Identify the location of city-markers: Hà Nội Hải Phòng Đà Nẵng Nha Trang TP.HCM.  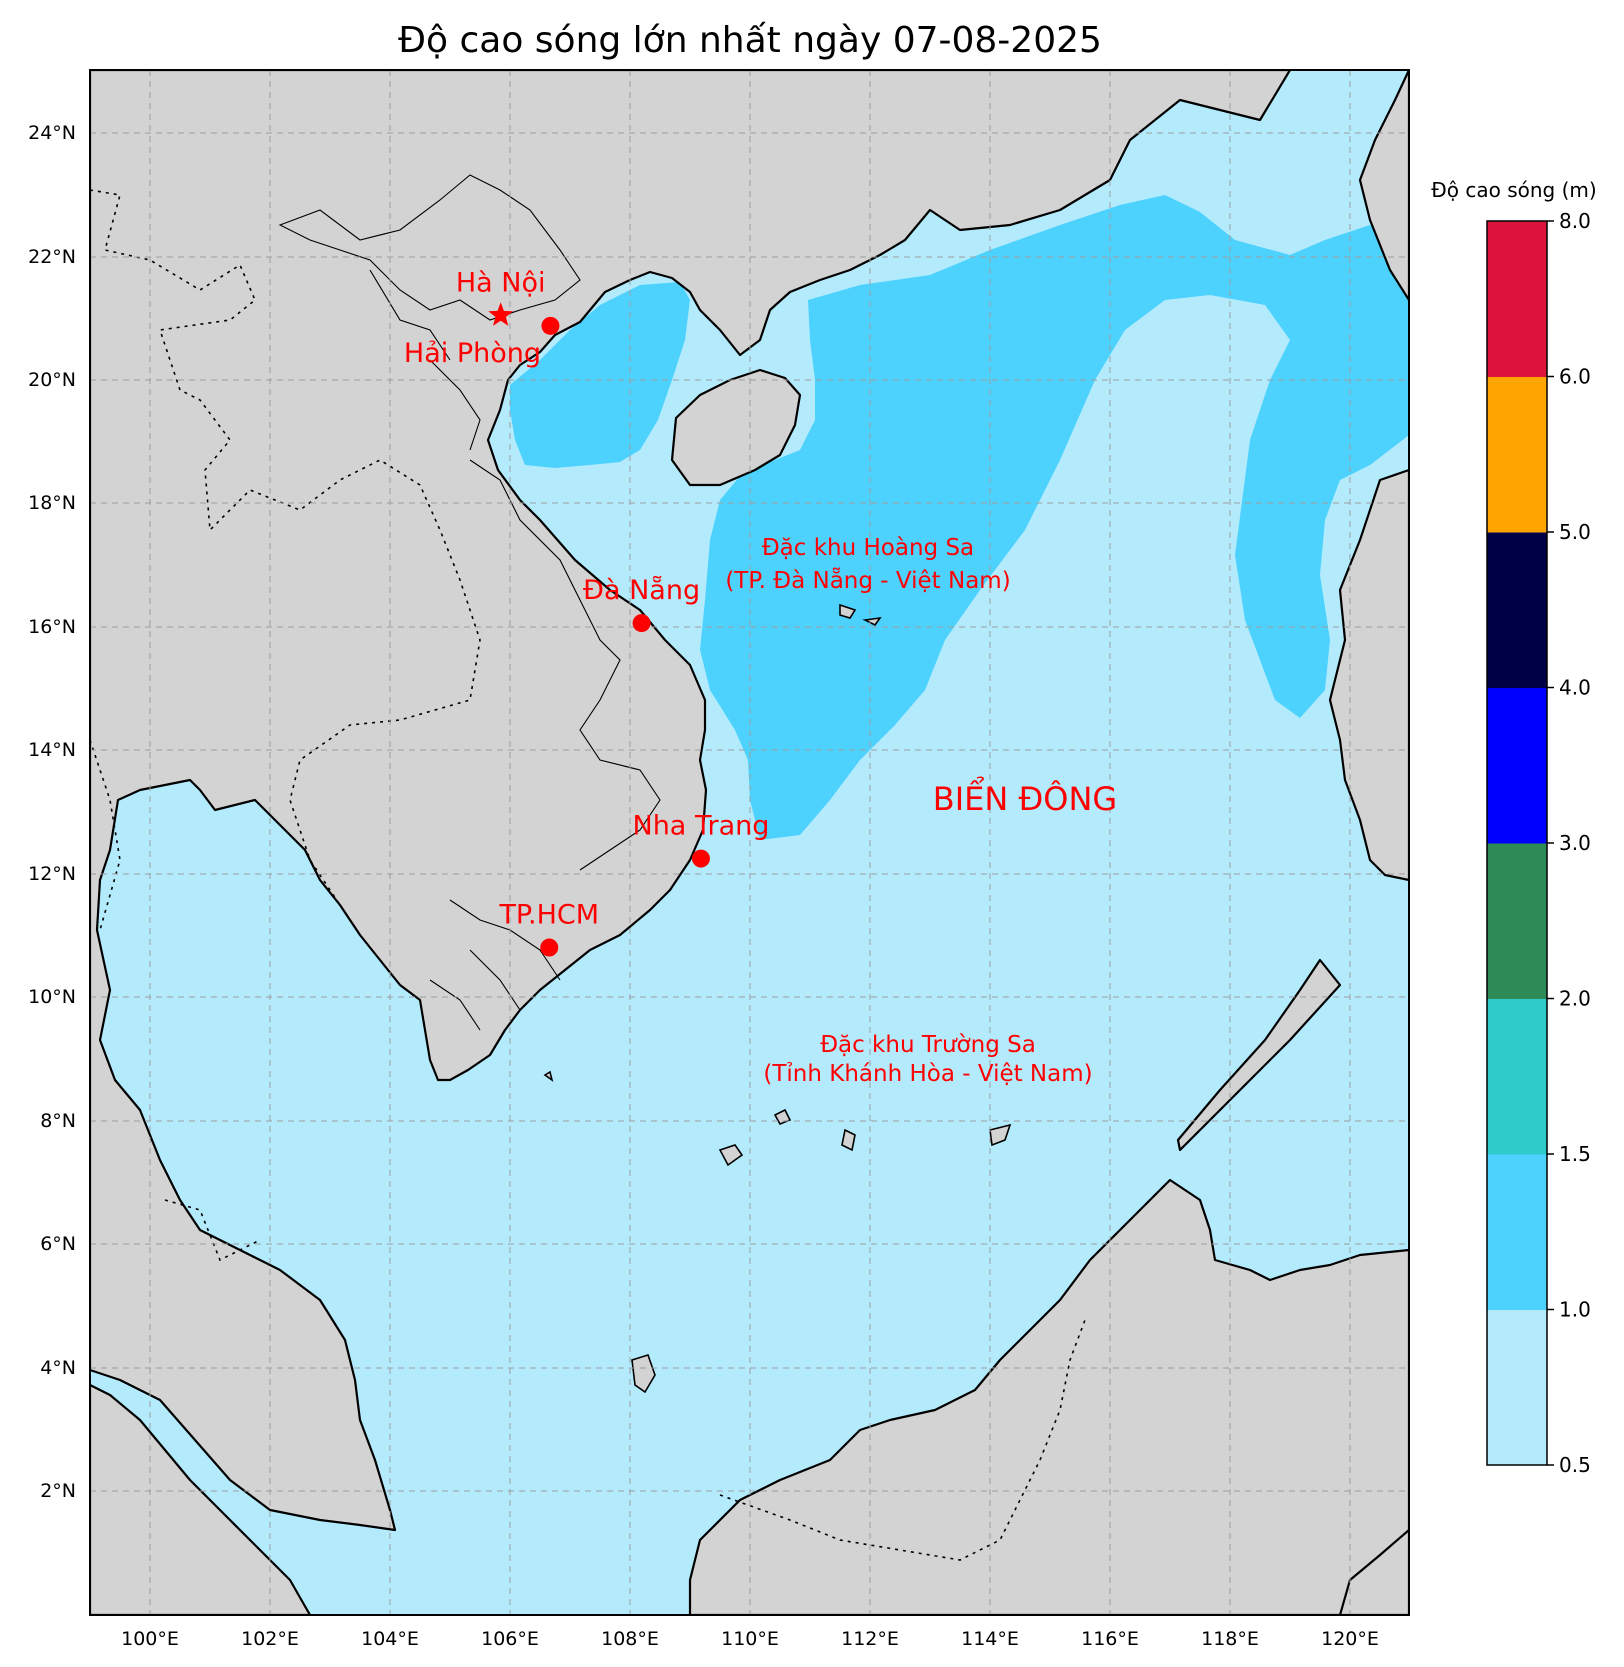
(587, 612).